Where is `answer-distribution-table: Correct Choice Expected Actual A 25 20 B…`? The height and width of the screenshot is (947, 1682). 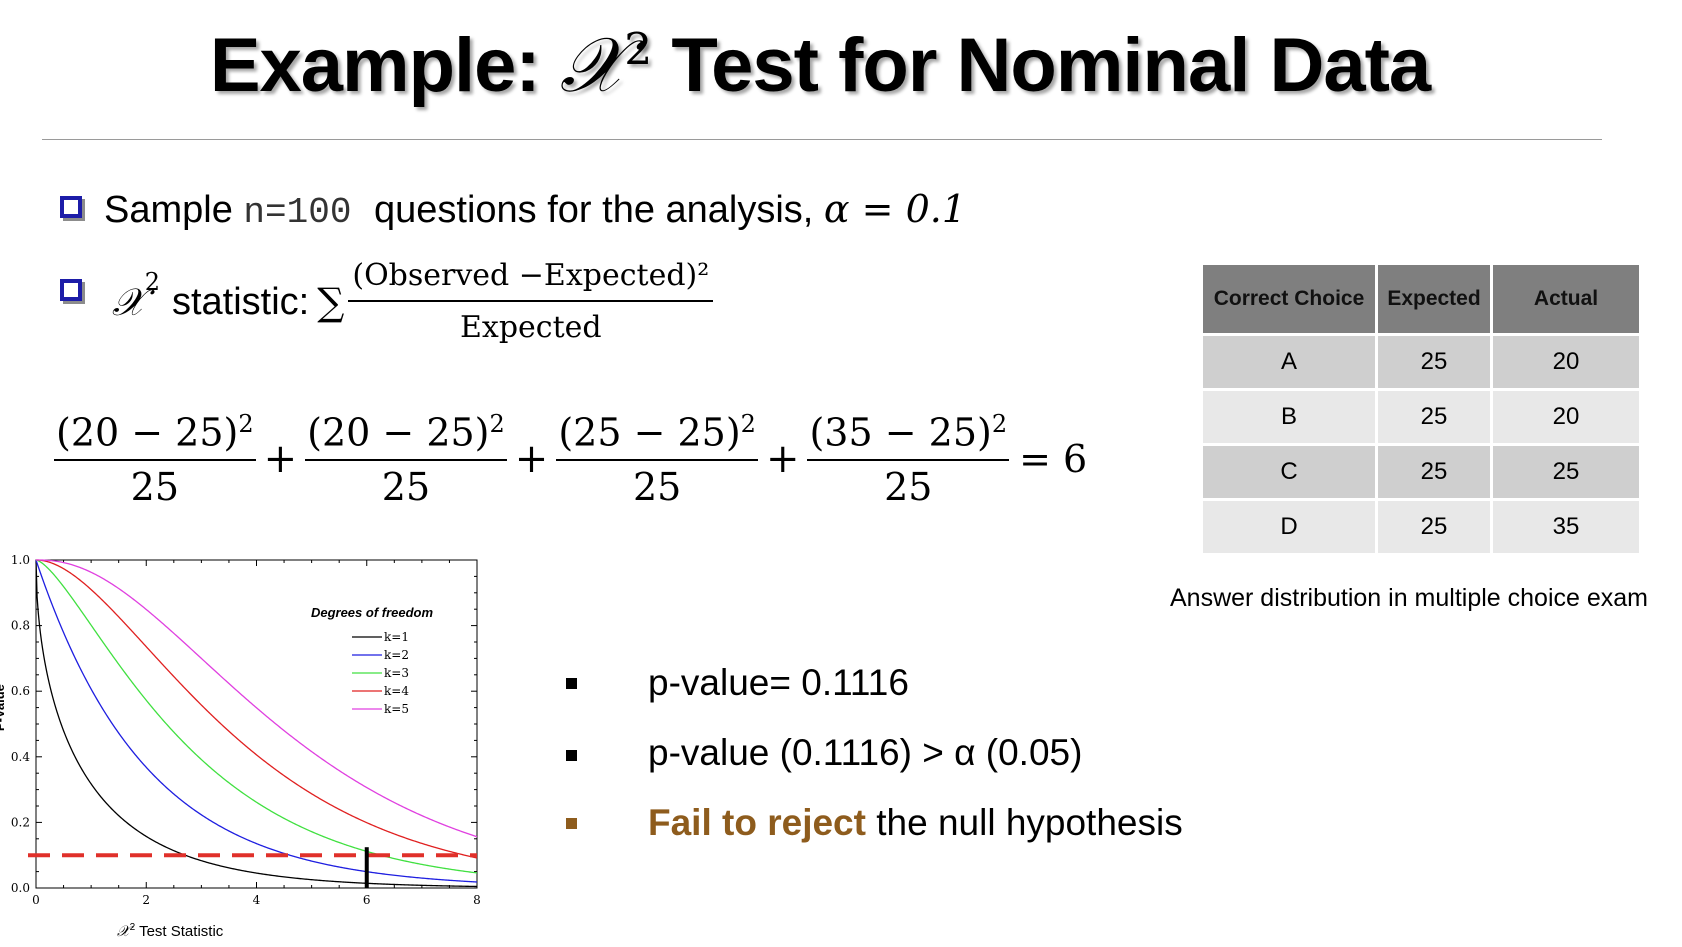
answer-distribution-table: Correct Choice Expected Actual A 25 20 B… is located at coordinates (1421, 409).